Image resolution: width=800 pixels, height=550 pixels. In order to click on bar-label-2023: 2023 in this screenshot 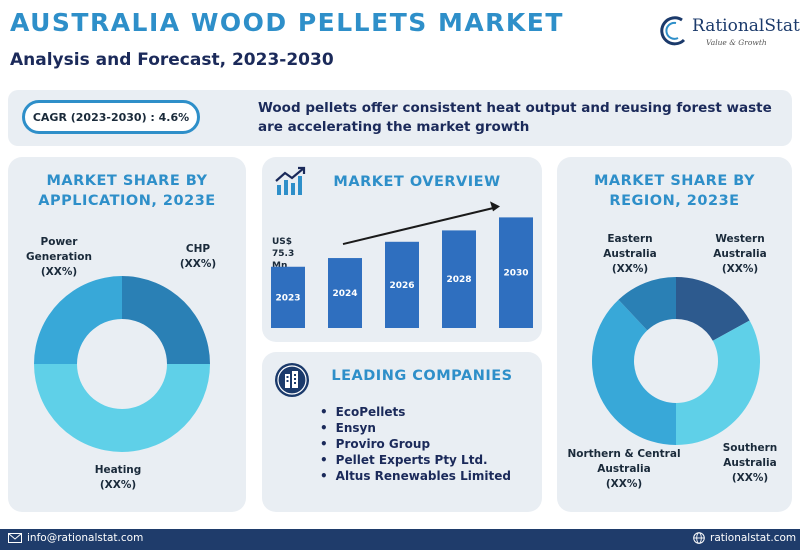, I will do `click(287, 298)`.